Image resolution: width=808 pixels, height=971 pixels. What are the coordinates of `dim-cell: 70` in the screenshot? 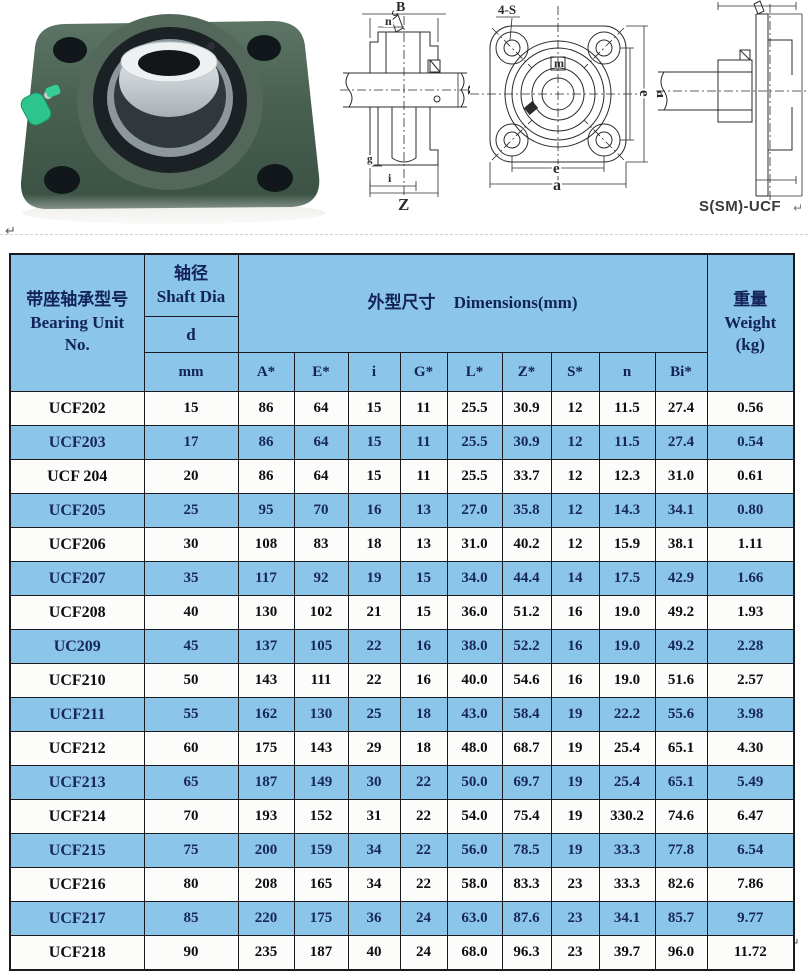 It's located at (321, 510).